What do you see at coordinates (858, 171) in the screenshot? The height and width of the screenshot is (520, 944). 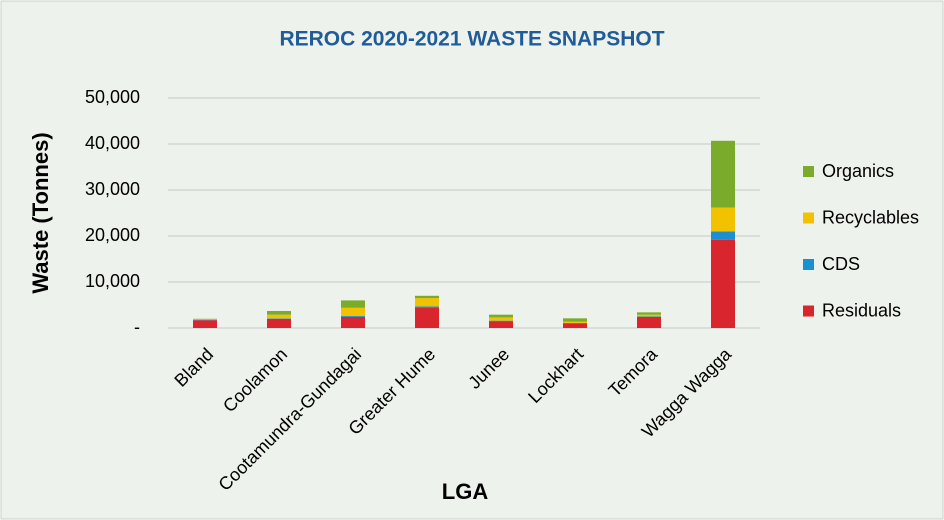 I see `legend-label: Organics` at bounding box center [858, 171].